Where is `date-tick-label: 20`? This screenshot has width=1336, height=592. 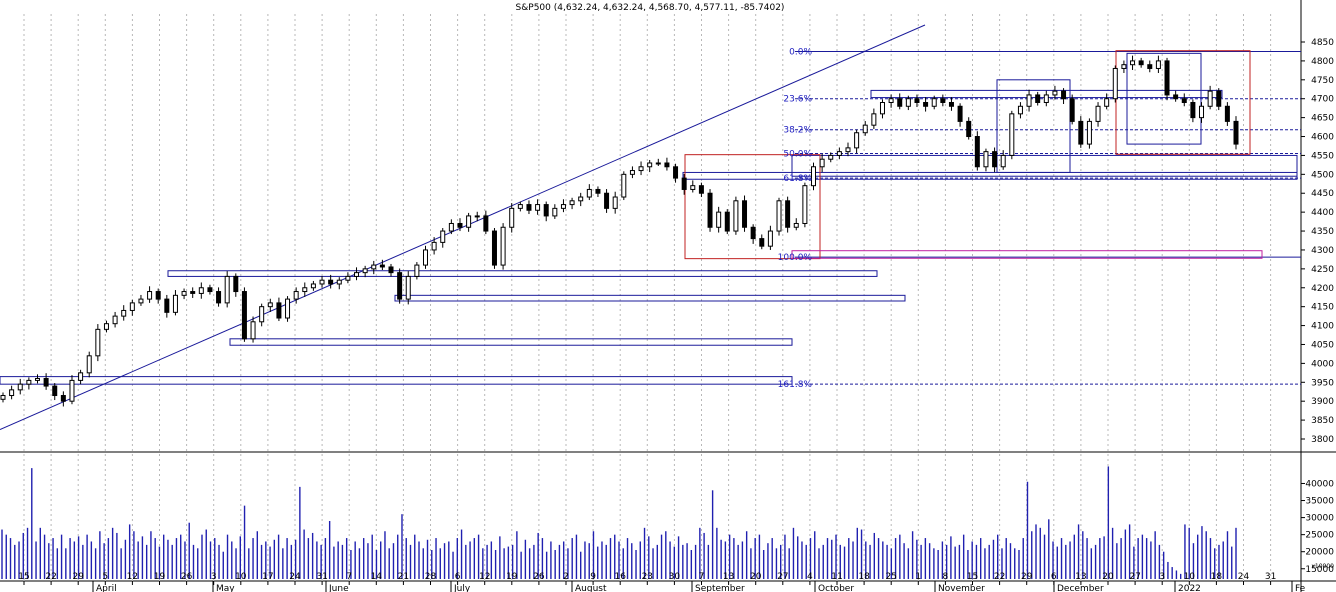 date-tick-label: 20 is located at coordinates (756, 577).